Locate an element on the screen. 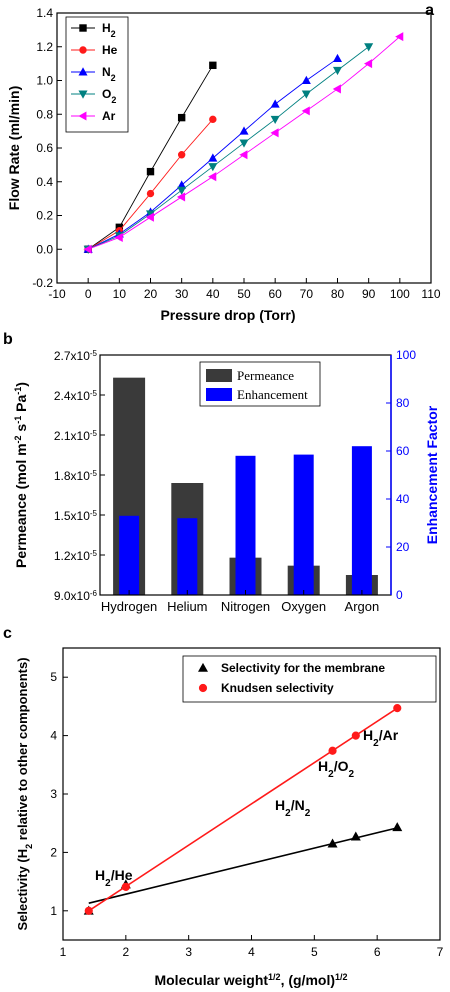 This screenshot has height=992, width=450. panel-b-right-tick-label: 60 is located at coordinates (403, 451).